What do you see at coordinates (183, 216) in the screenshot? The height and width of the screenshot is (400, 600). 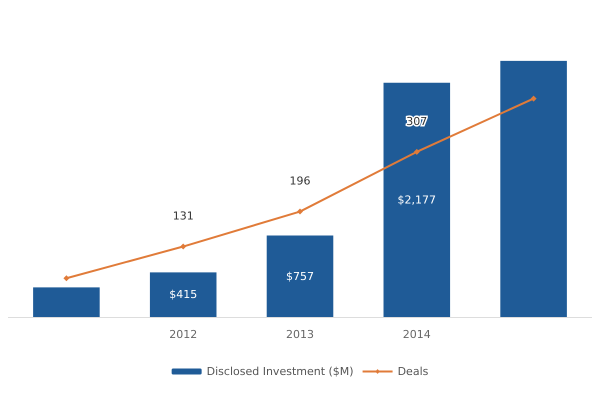 I see `data-label: 131` at bounding box center [183, 216].